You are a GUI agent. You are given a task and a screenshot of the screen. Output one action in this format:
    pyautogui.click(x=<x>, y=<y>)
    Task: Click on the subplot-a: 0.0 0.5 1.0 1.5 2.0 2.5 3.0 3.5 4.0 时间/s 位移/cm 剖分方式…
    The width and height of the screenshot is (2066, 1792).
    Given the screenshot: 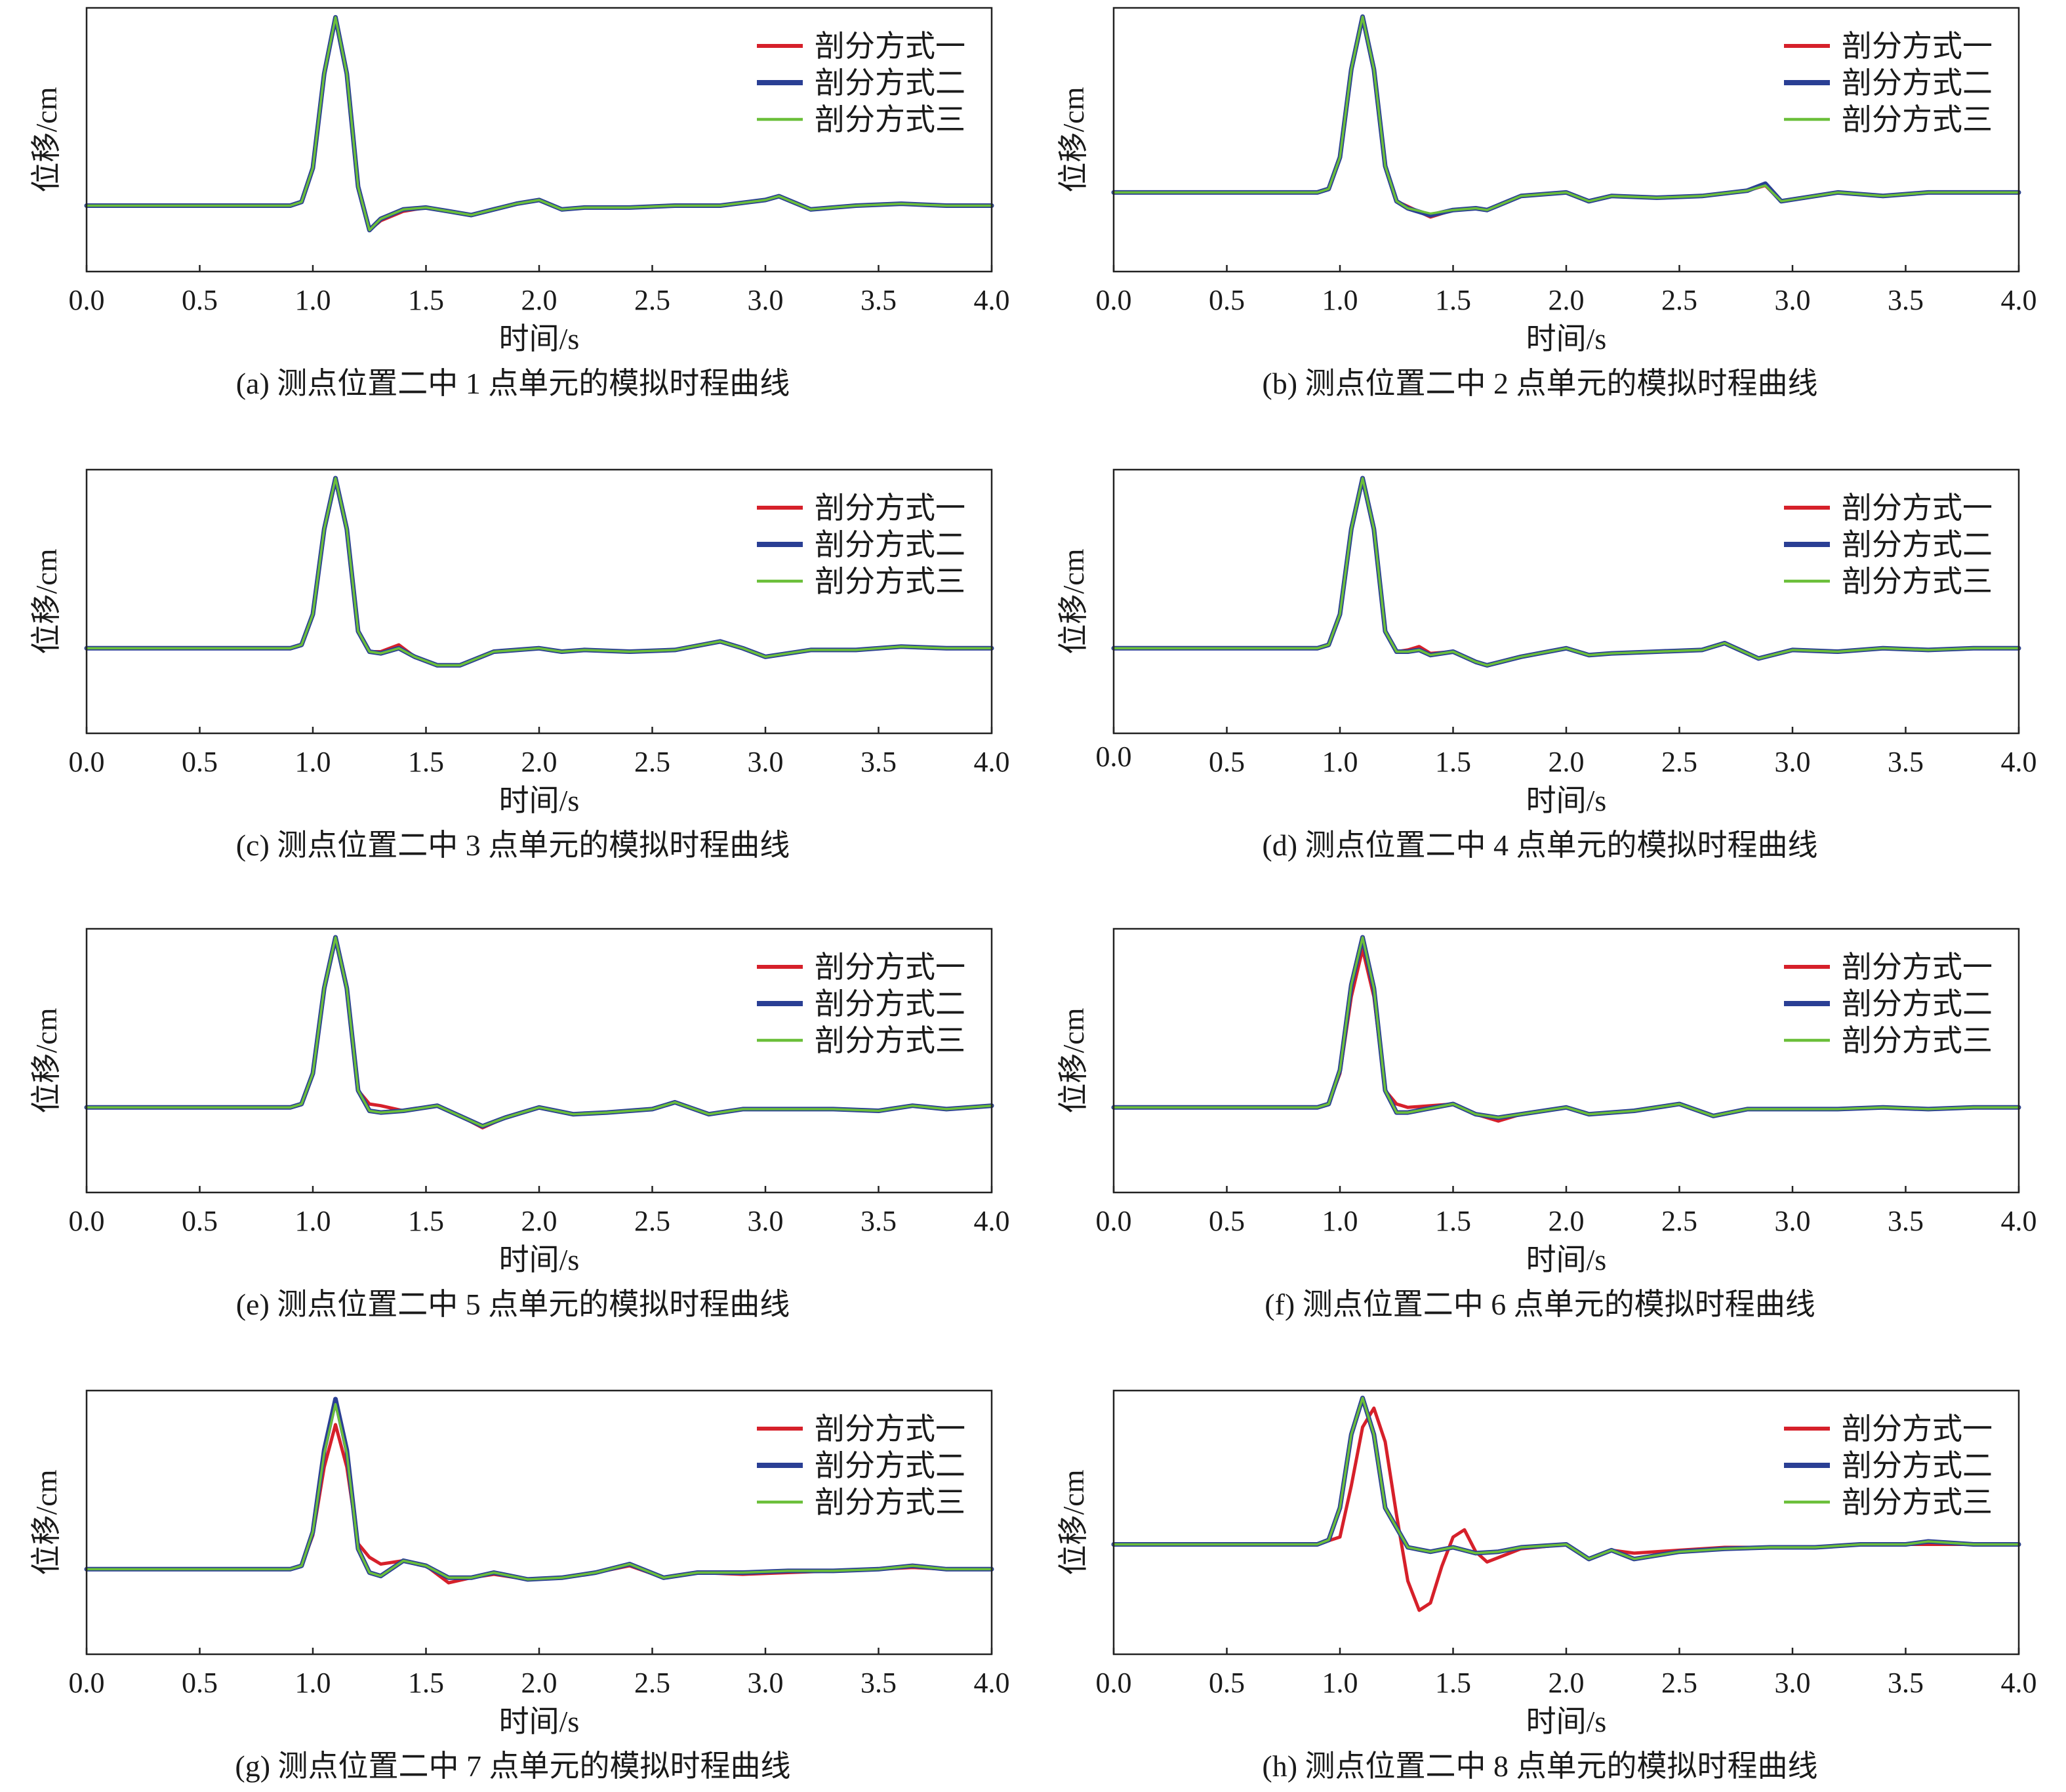 What is the action you would take?
    pyautogui.click(x=520, y=203)
    